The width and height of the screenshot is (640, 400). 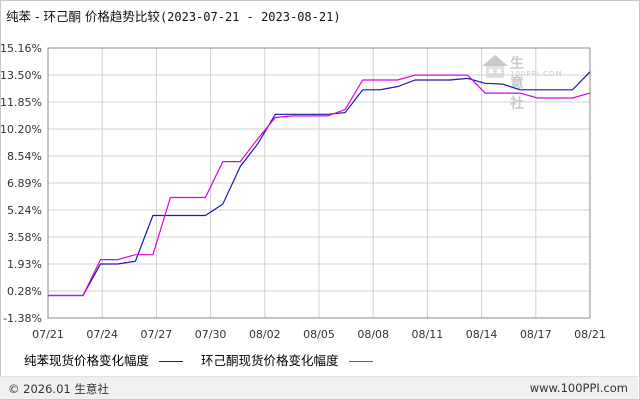 What do you see at coordinates (482, 334) in the screenshot?
I see `x-tick-label: 08/14` at bounding box center [482, 334].